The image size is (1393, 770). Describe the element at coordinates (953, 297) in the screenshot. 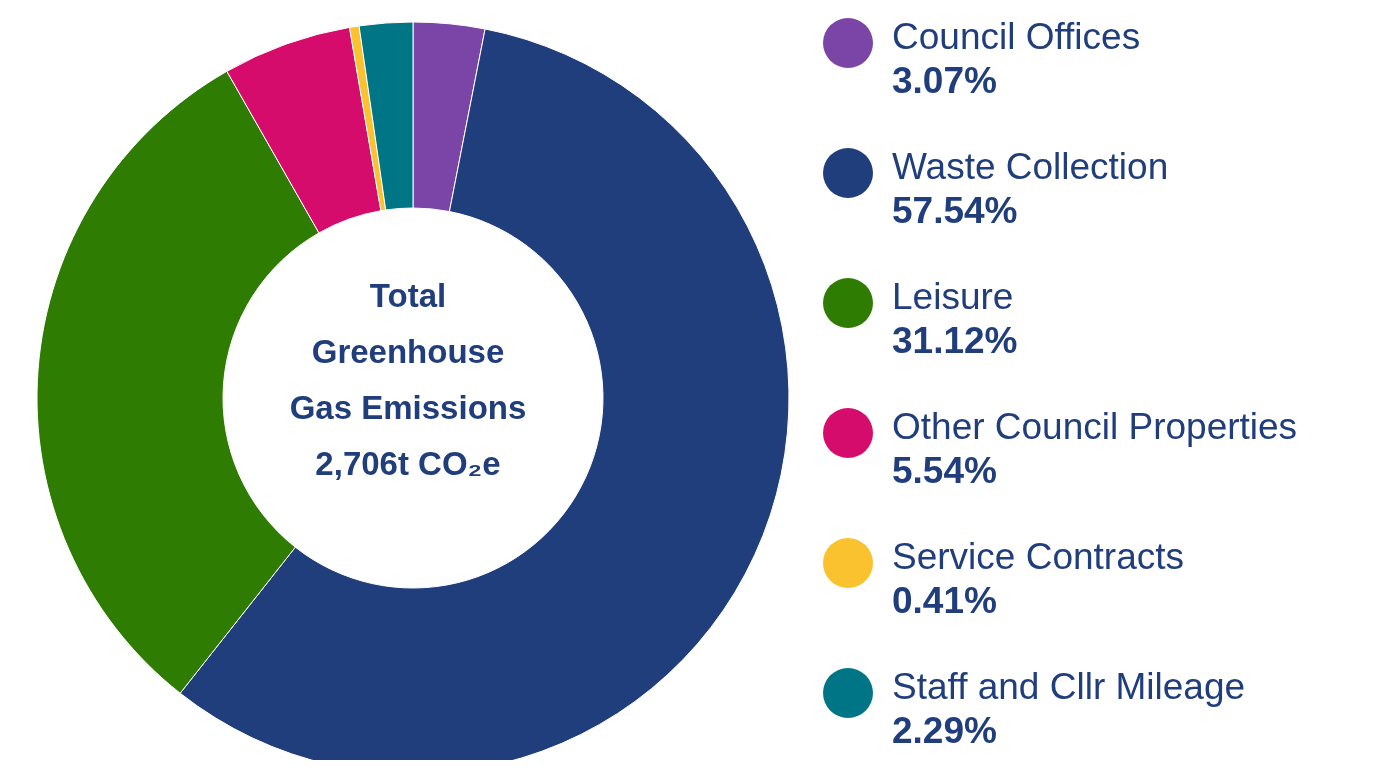

I see `legend-label: Leisure` at that location.